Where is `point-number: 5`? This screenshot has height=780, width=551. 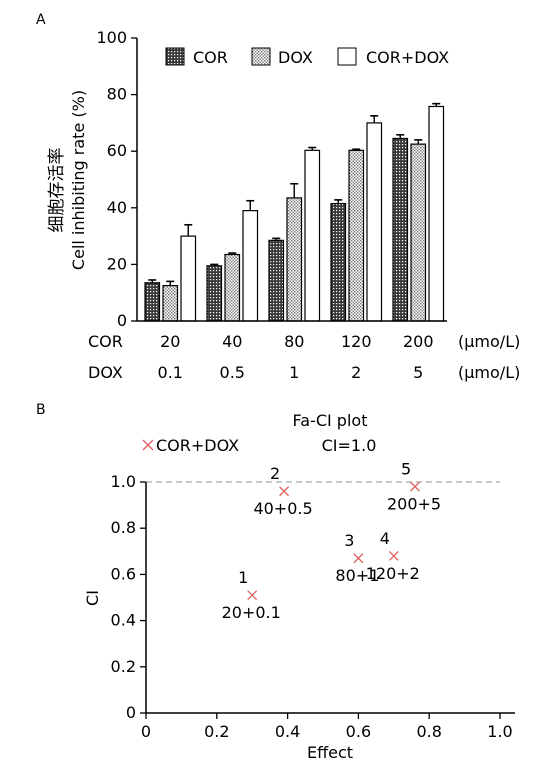
point-number: 5 is located at coordinates (406, 469).